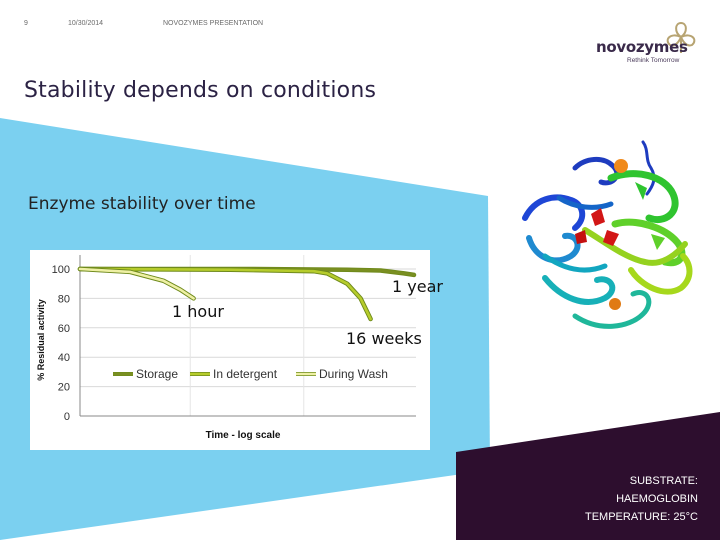  I want to click on presentation-name: NOVOZYMES PRESENTATION, so click(213, 23).